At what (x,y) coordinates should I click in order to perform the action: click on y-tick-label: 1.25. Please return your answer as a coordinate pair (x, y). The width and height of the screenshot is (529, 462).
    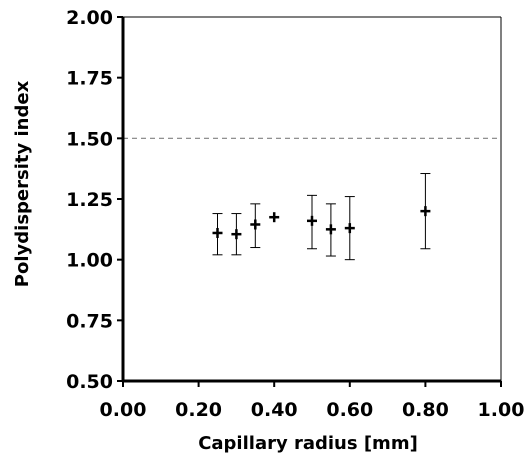
    Looking at the image, I should click on (89, 200).